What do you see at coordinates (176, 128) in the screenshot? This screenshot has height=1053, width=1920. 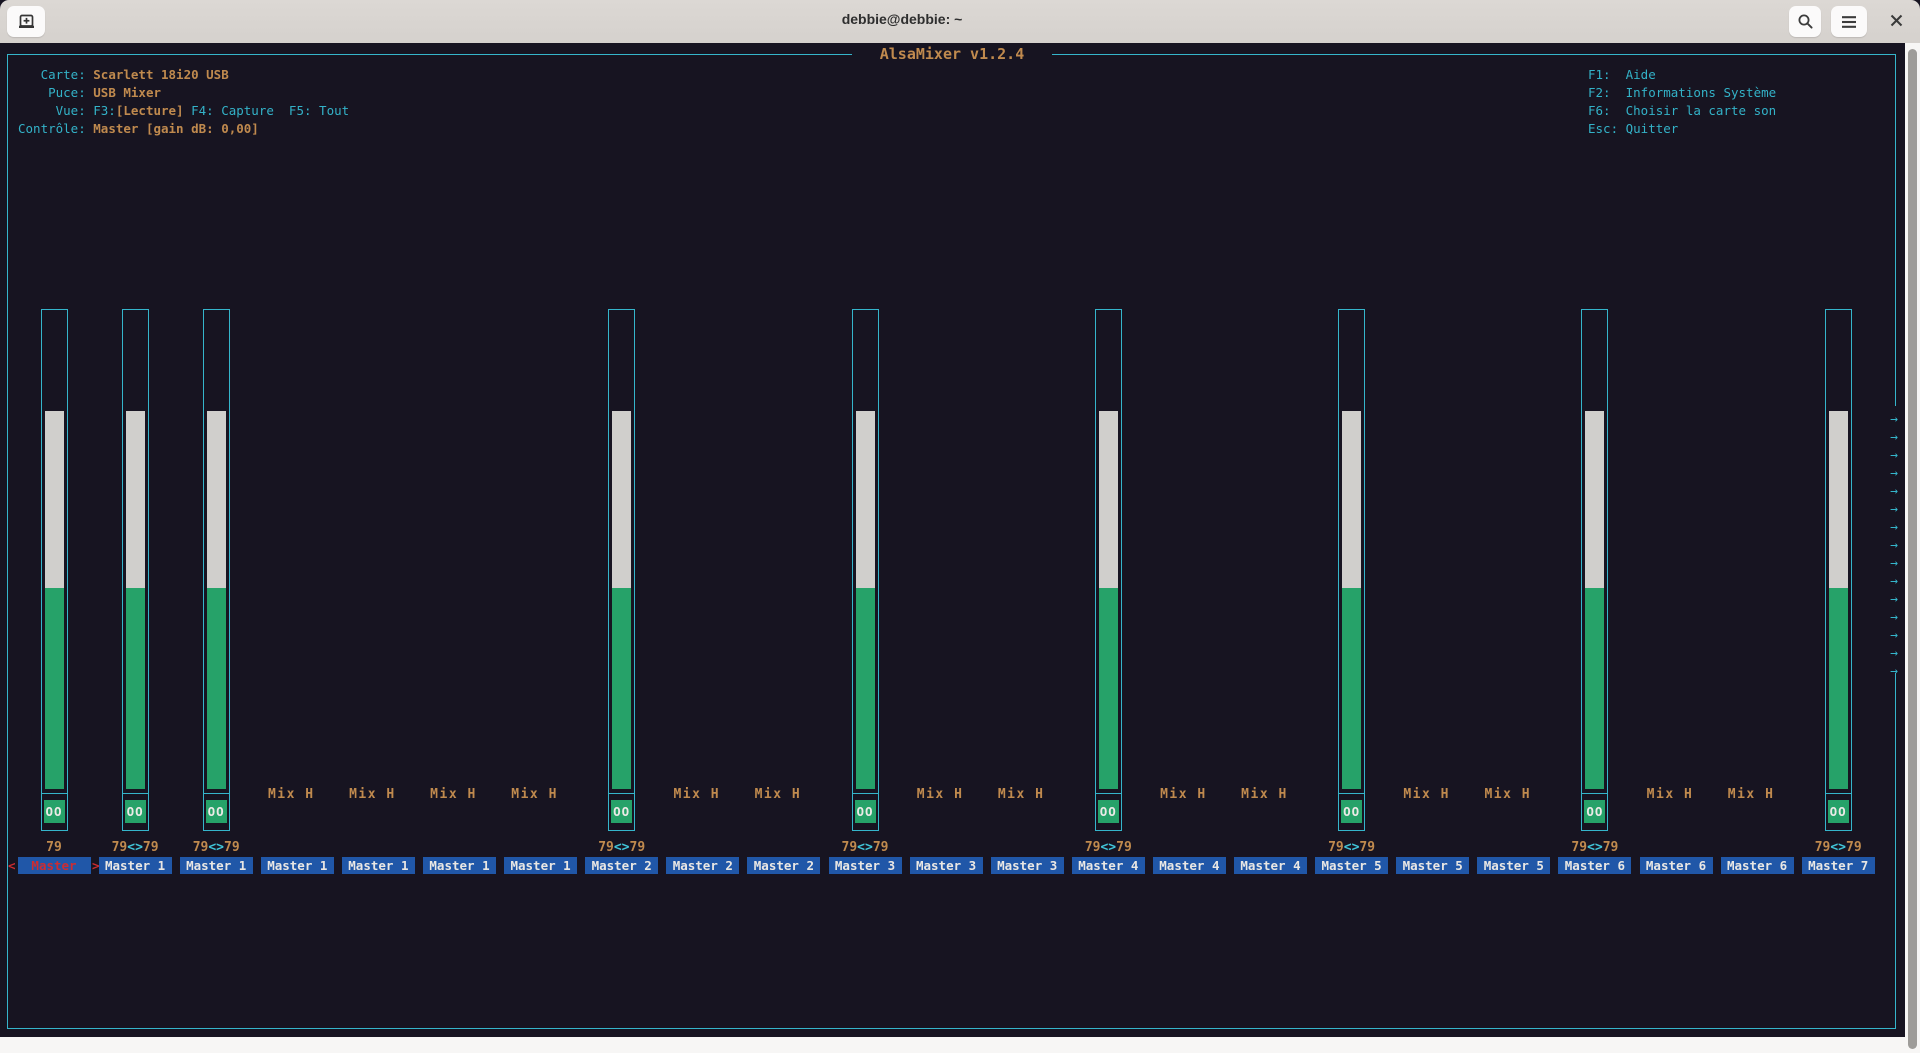 I see `info-segment: Master [gain dB: 0,00]` at bounding box center [176, 128].